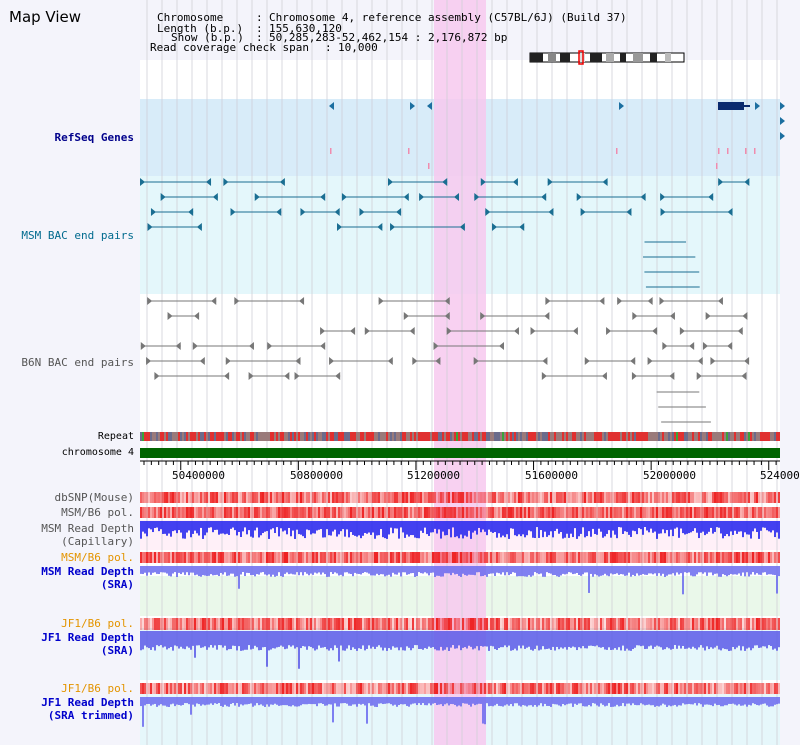  I want to click on b6n-bac-label: B6N BAC end pairs, so click(77, 362).